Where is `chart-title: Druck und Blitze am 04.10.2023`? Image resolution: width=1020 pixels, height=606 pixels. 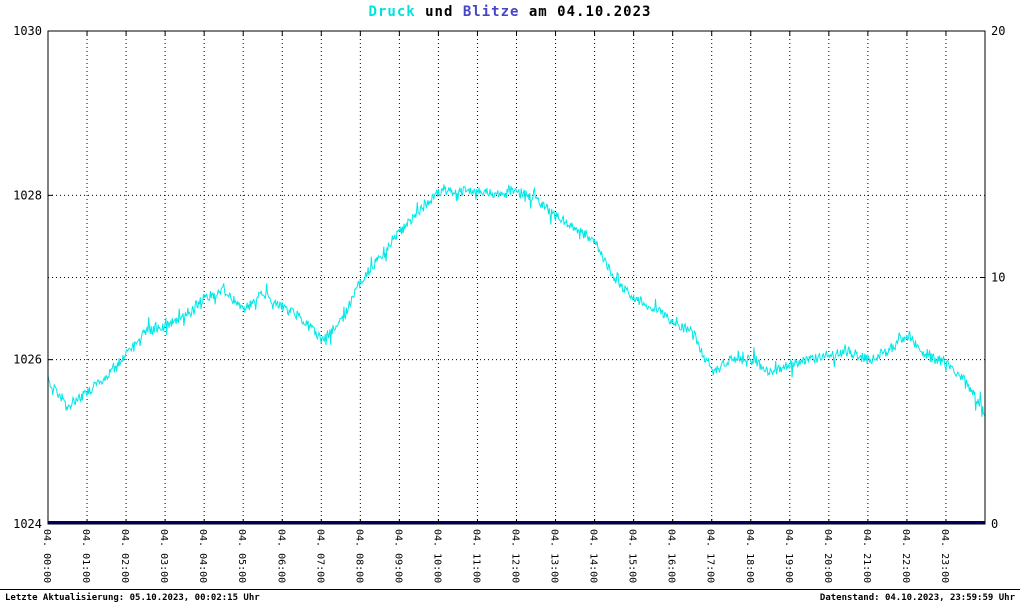
chart-title: Druck und Blitze am 04.10.2023 is located at coordinates (510, 12).